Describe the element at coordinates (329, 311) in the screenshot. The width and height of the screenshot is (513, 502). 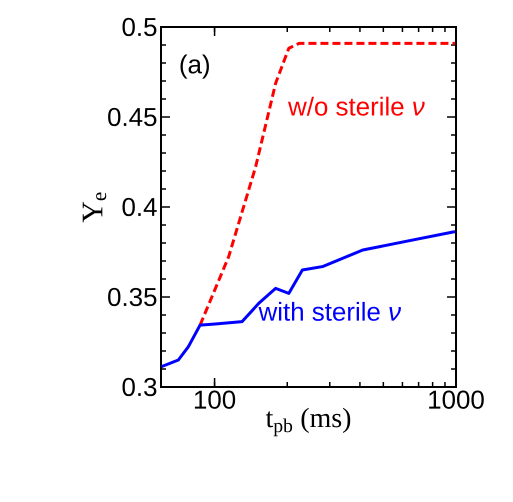
I see `series-label: with sterile ν` at that location.